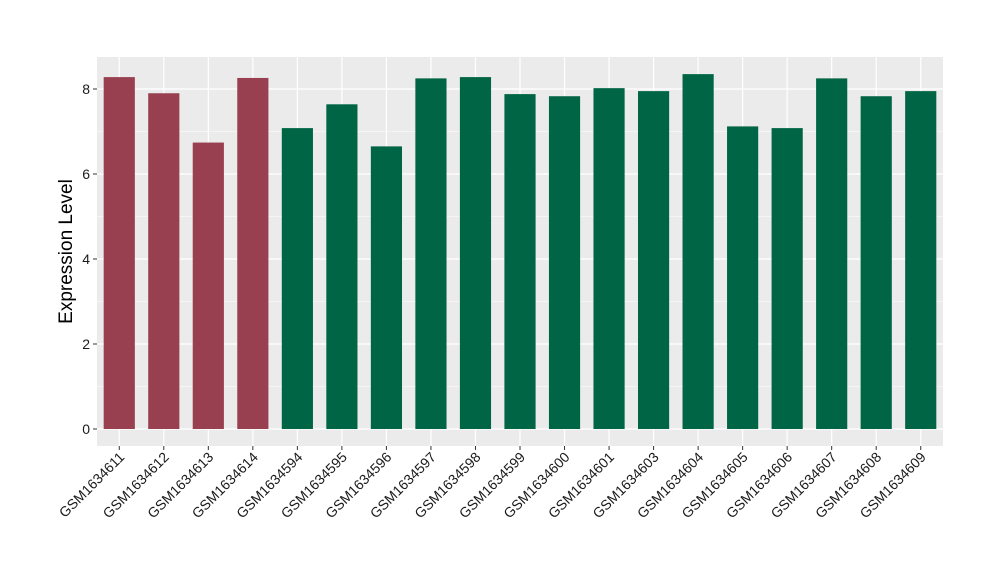 This screenshot has width=1000, height=580. What do you see at coordinates (66, 251) in the screenshot?
I see `y-axis-title: Expression Level` at bounding box center [66, 251].